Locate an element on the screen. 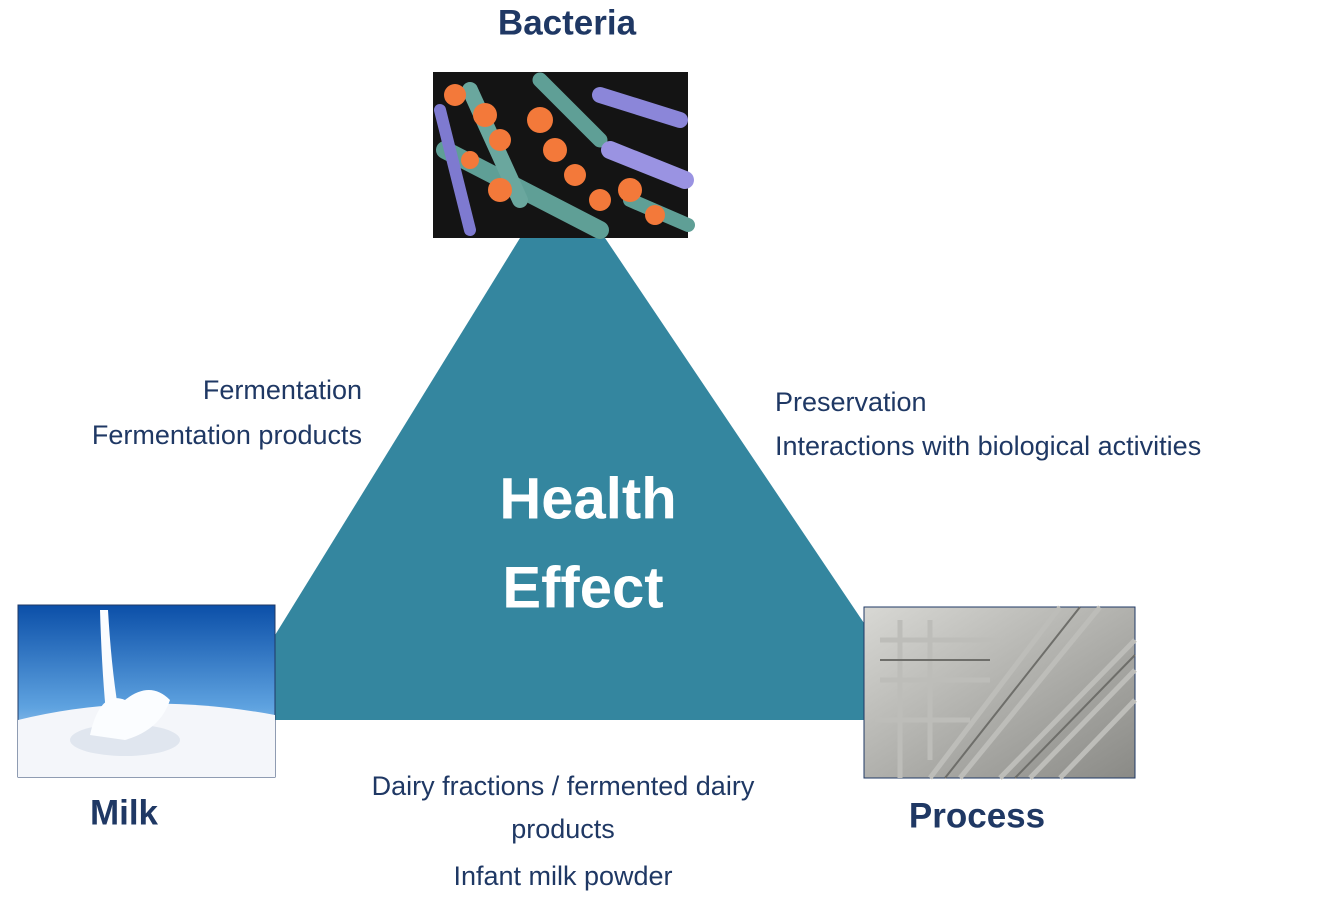  milk-image is located at coordinates (146, 691).